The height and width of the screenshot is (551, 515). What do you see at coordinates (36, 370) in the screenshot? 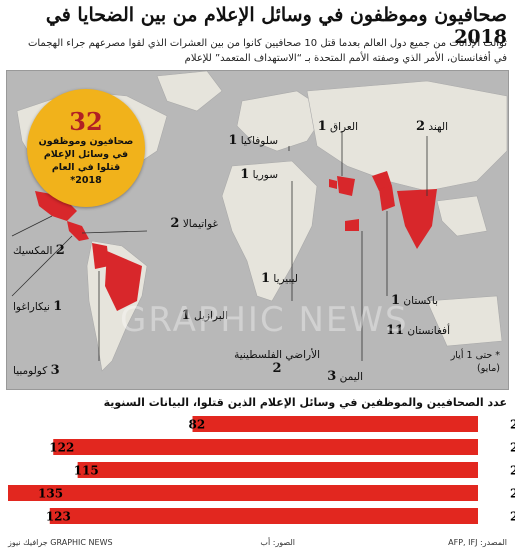
I see `label-colombia: 3 كولومبيا` at bounding box center [36, 370].